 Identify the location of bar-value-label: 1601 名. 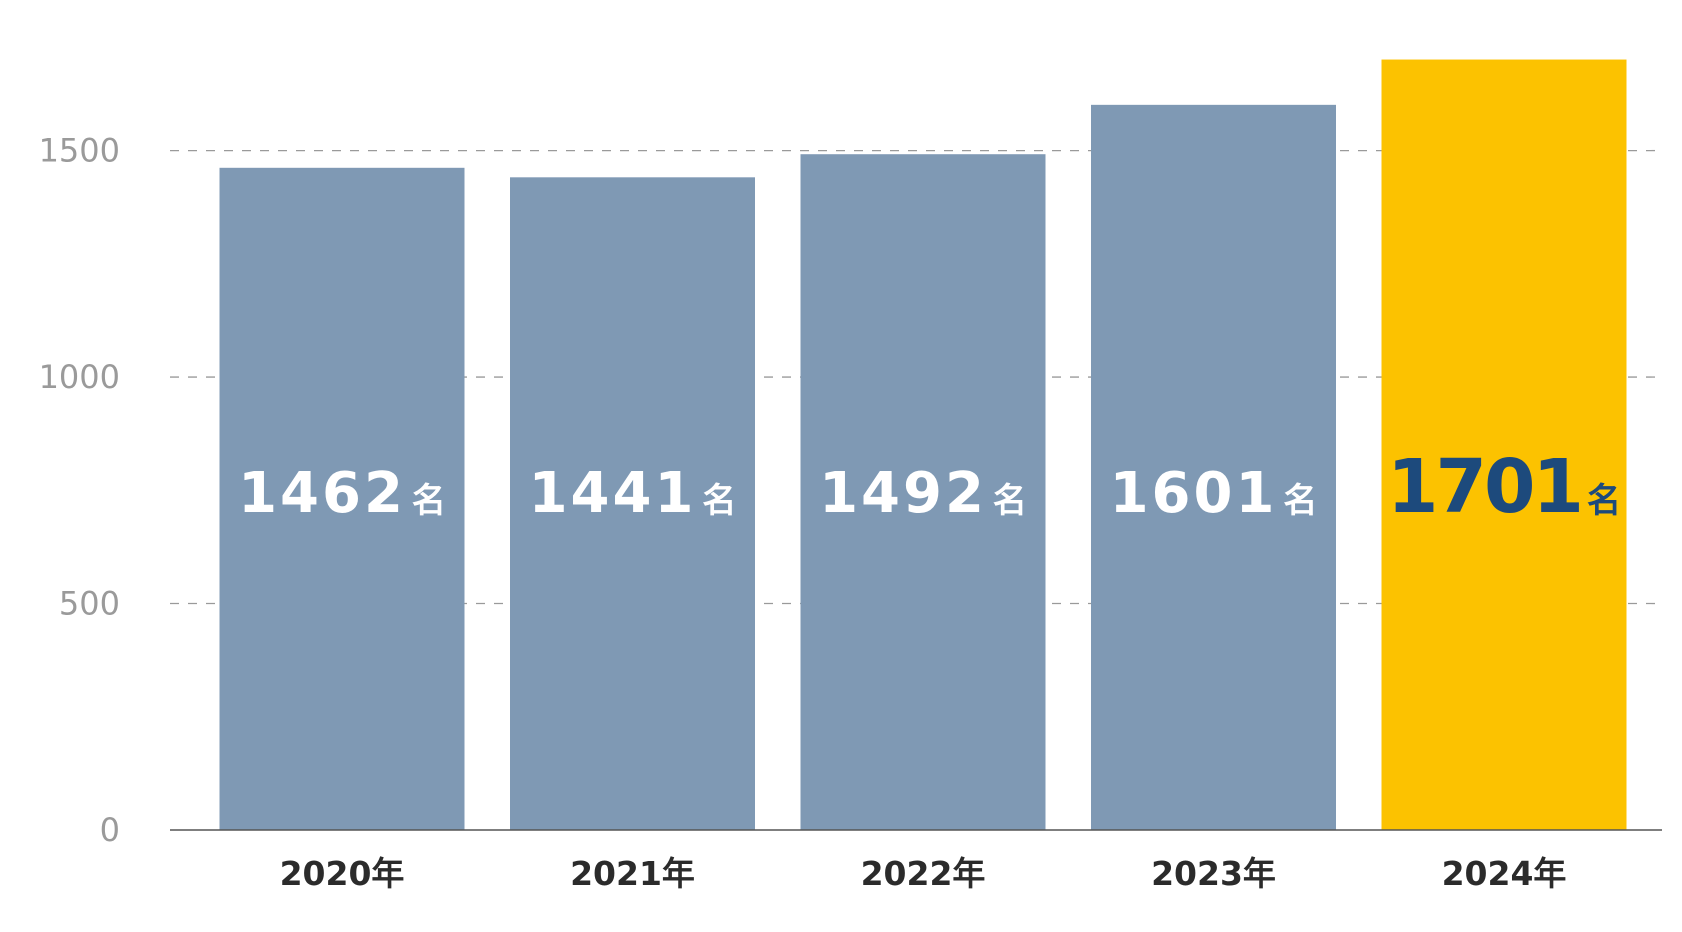
(1214, 493).